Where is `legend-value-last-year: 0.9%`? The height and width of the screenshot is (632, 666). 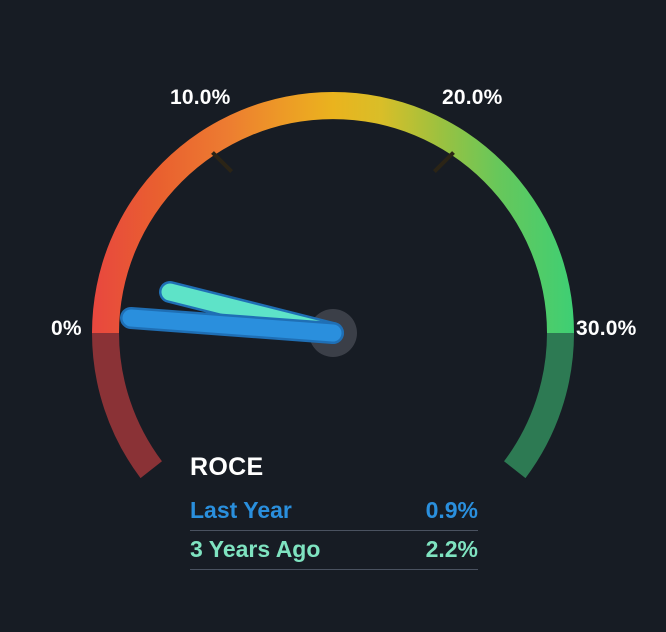
legend-value-last-year: 0.9% is located at coordinates (451, 510).